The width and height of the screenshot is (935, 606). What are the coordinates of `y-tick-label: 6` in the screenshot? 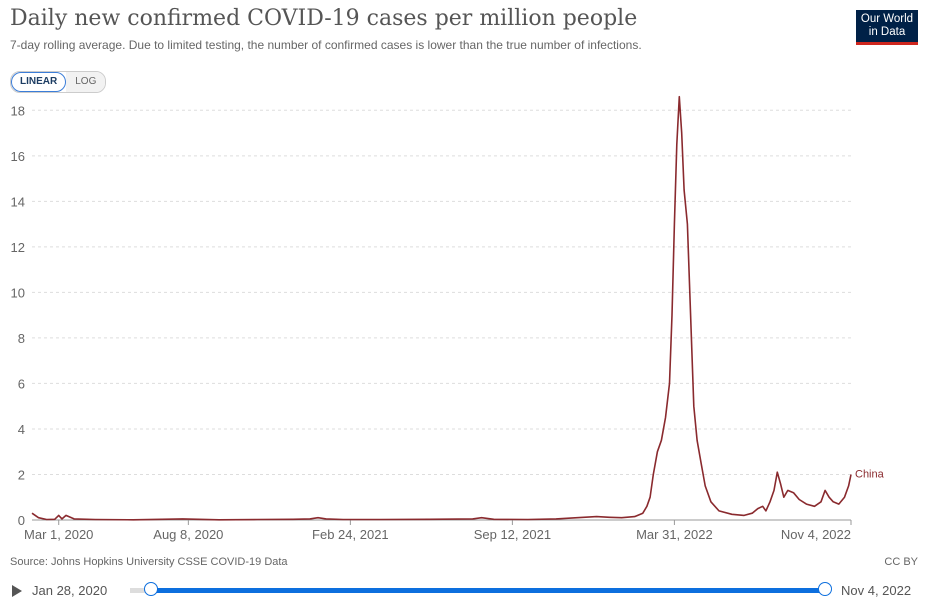 It's located at (21, 383).